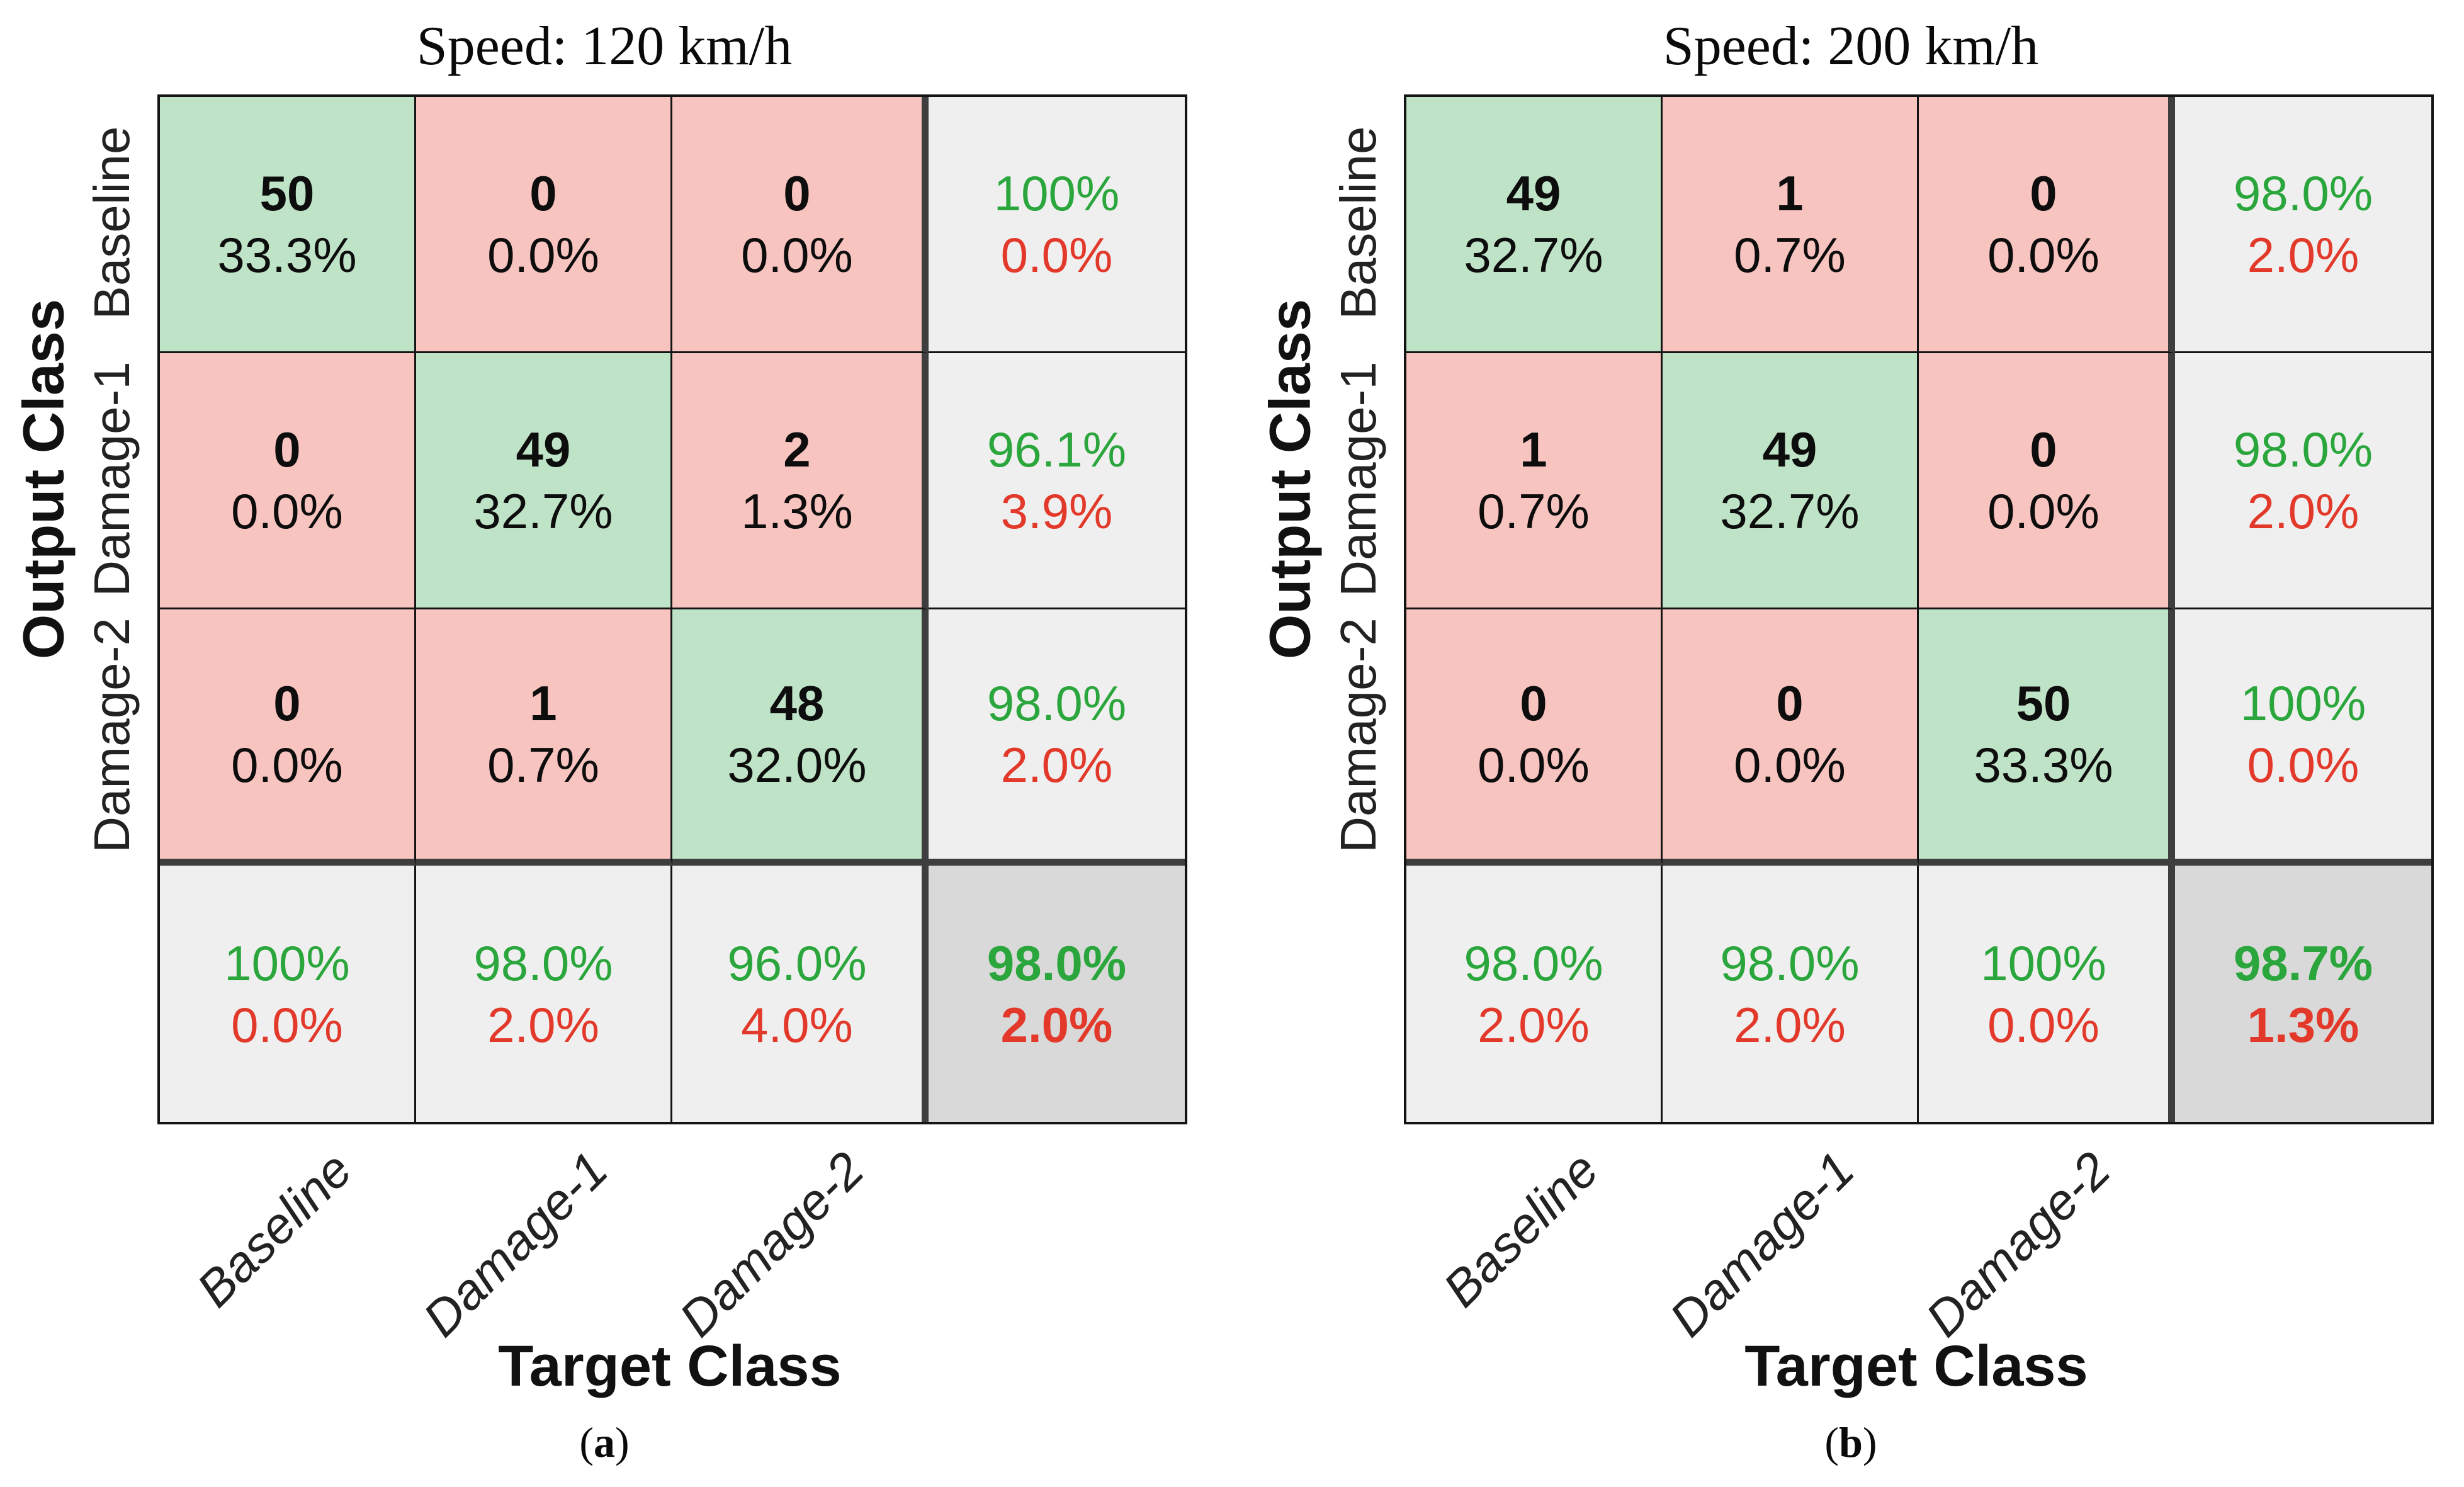  I want to click on caption-letter: a, so click(604, 1442).